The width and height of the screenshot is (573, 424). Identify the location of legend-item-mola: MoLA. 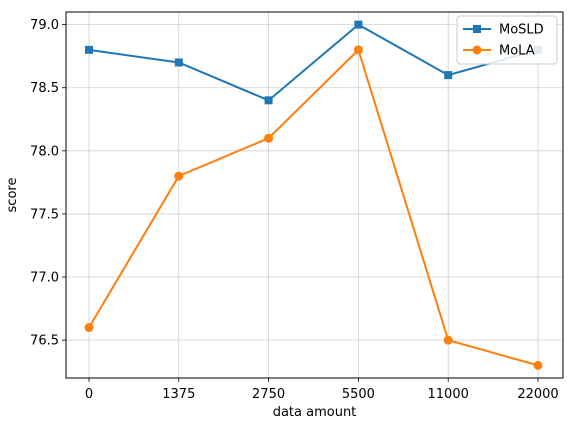
(499, 51).